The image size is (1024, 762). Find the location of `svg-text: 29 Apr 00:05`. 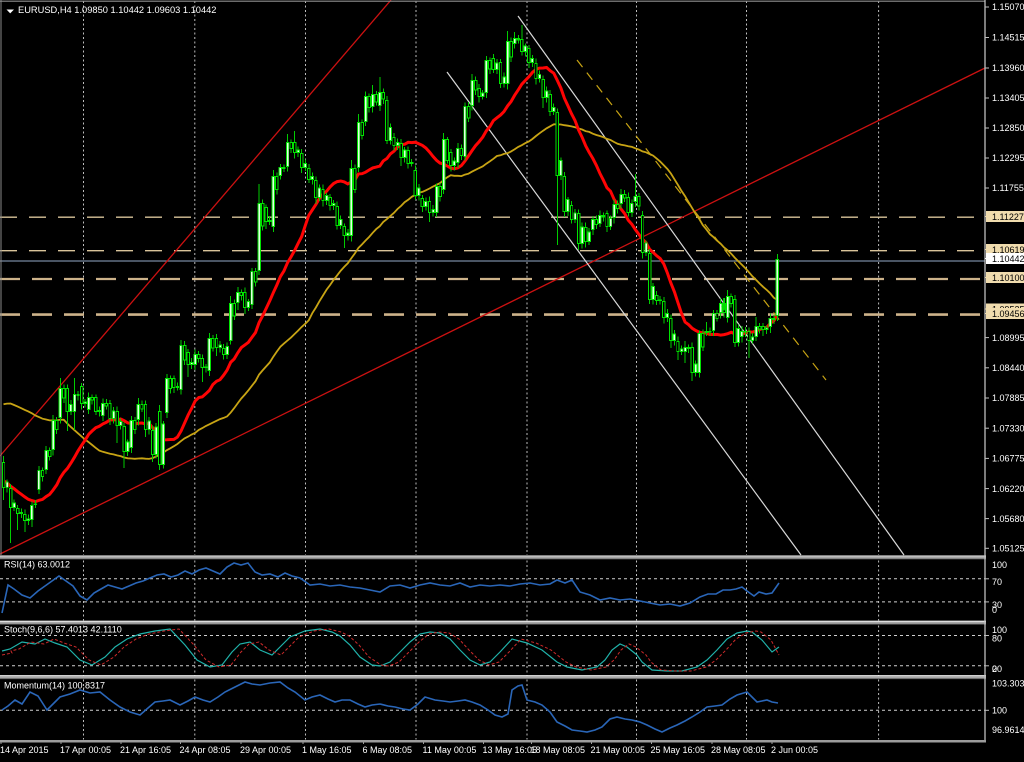

svg-text: 29 Apr 00:05 is located at coordinates (265, 750).